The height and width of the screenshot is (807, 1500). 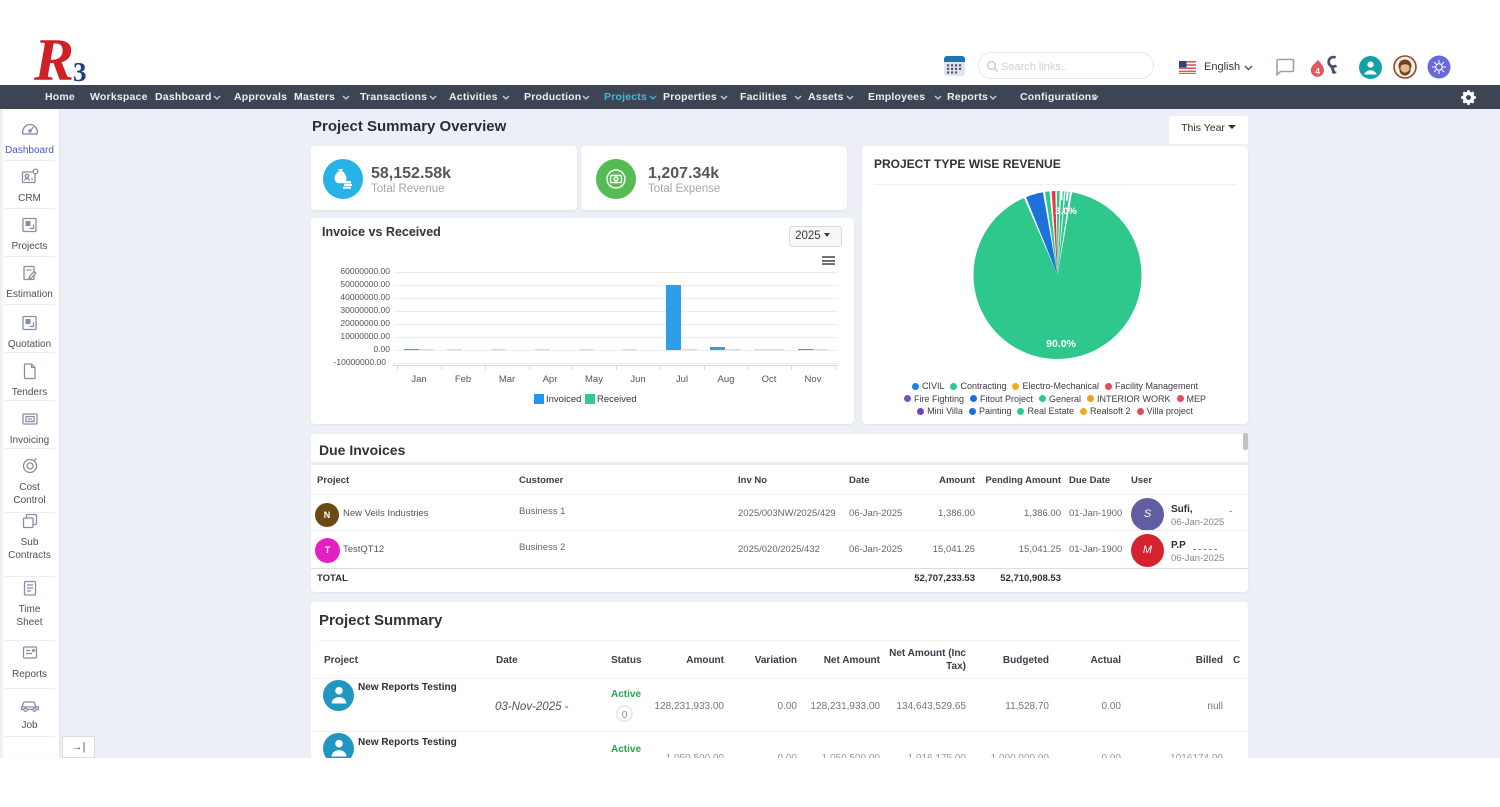 I want to click on svg-text: 3.0%, so click(x=1066, y=211).